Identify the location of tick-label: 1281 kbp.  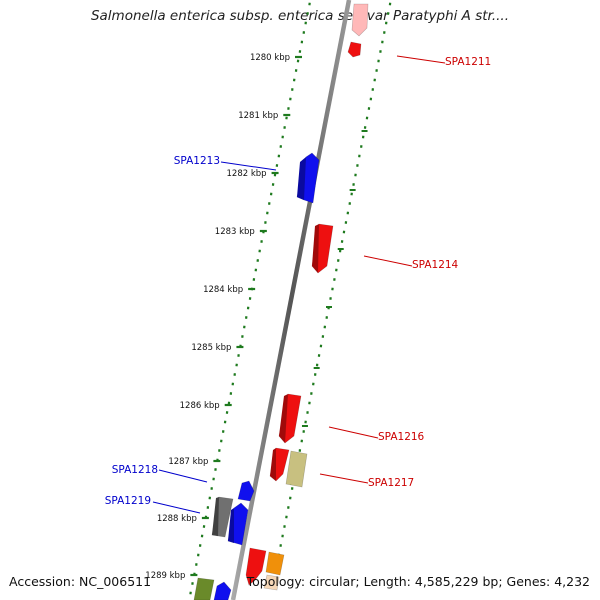
(258, 116).